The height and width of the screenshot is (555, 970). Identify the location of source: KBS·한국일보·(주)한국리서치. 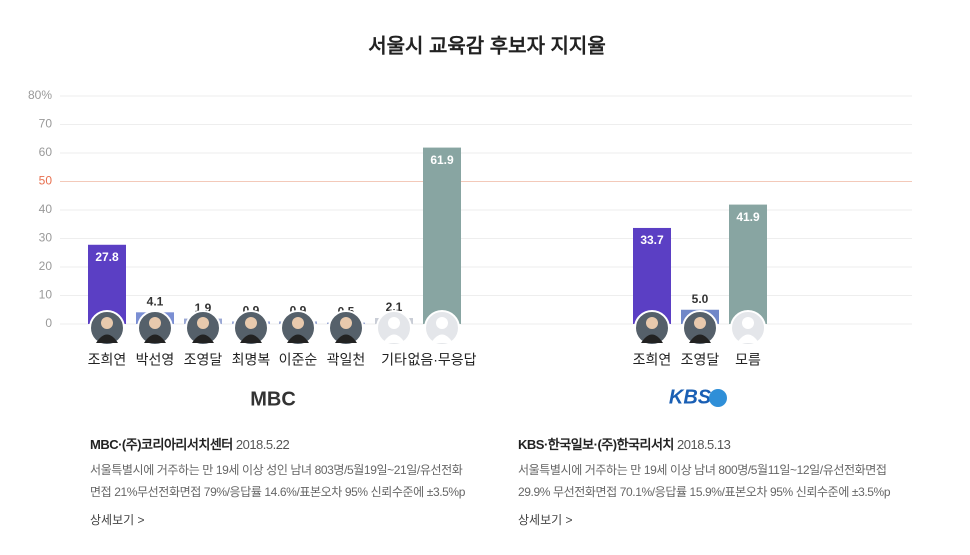
(596, 444).